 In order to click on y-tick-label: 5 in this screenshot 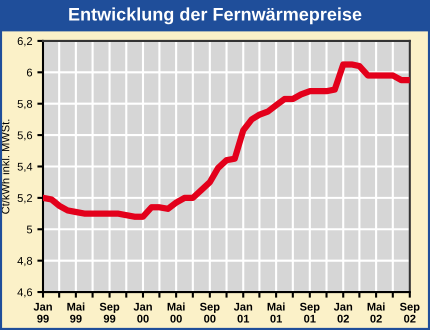, I will do `click(29, 230)`.